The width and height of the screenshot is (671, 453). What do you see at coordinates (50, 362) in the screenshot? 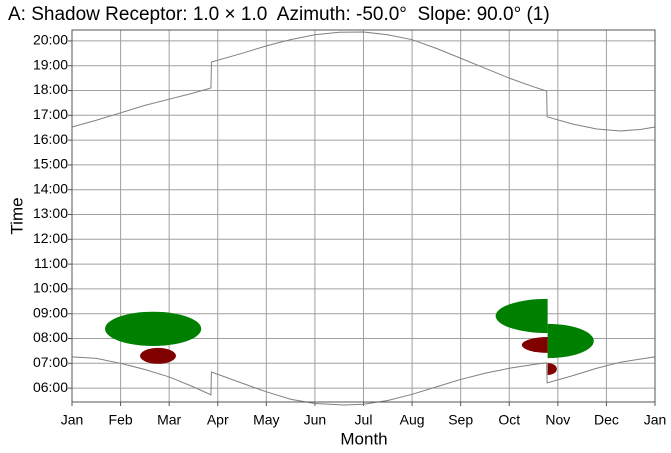
I see `y-tick-label: 07:00` at bounding box center [50, 362].